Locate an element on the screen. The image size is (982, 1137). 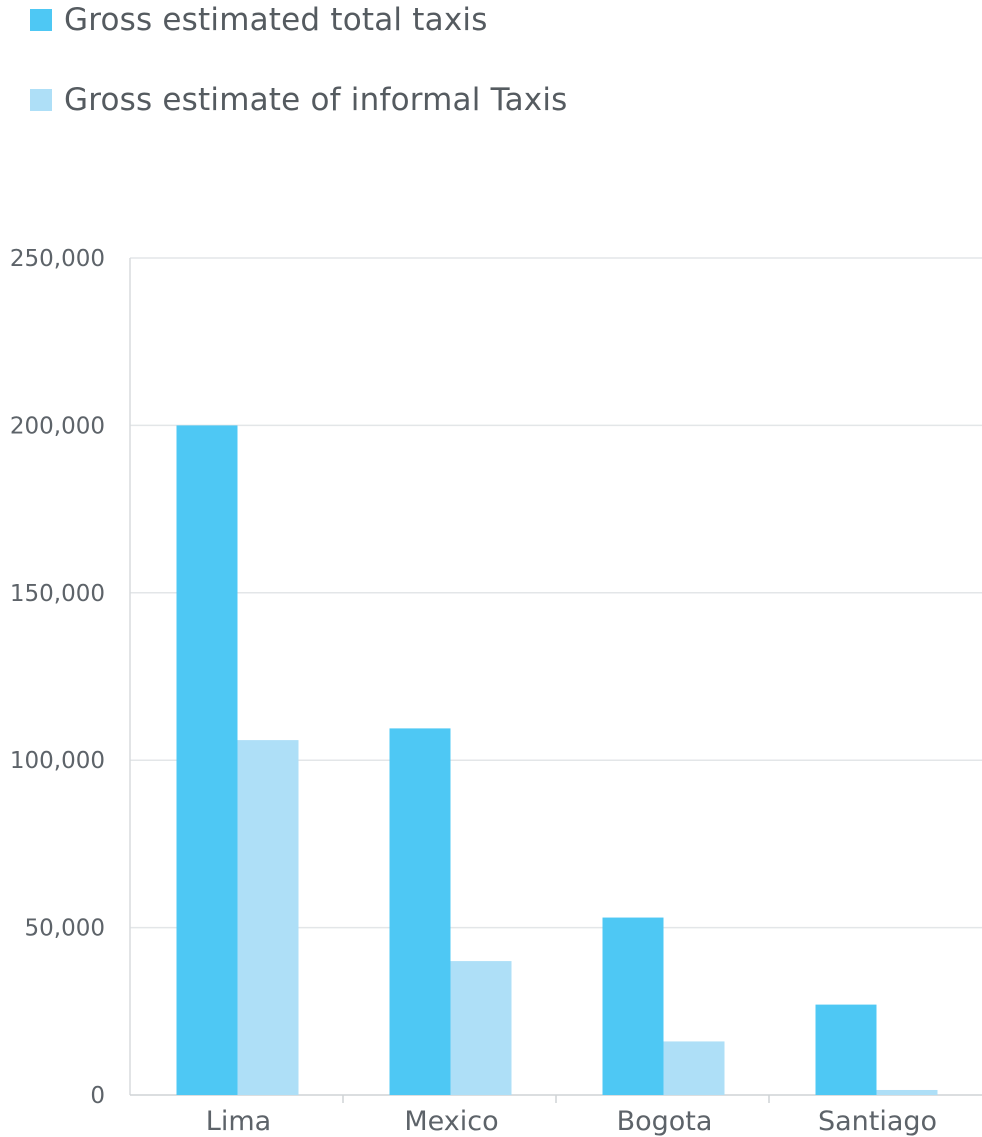
x-category-label: Bogota is located at coordinates (665, 1121).